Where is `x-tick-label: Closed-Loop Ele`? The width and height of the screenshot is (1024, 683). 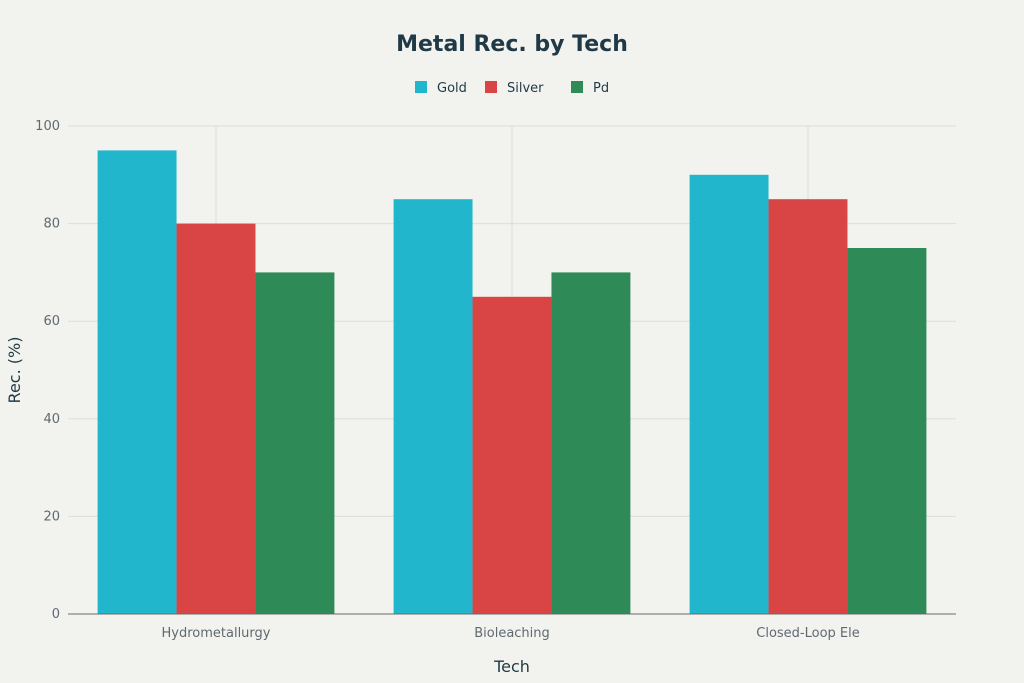
x-tick-label: Closed-Loop Ele is located at coordinates (808, 633).